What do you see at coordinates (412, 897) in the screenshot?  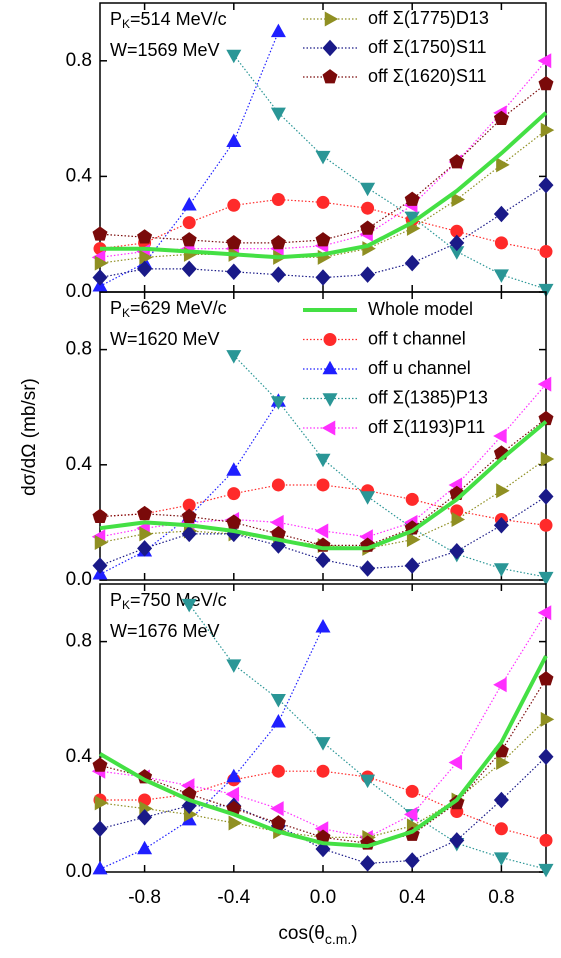 I see `x-tick-label: 0.4` at bounding box center [412, 897].